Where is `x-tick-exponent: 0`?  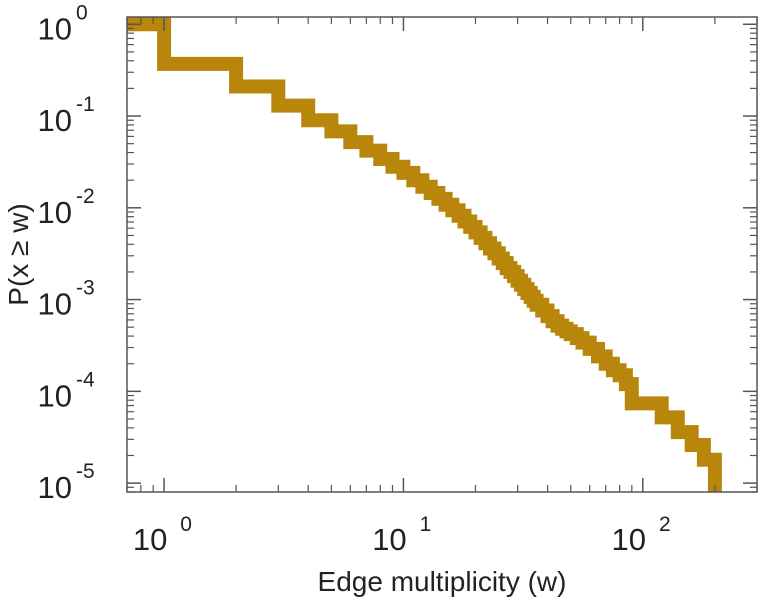
x-tick-exponent: 0 is located at coordinates (186, 524).